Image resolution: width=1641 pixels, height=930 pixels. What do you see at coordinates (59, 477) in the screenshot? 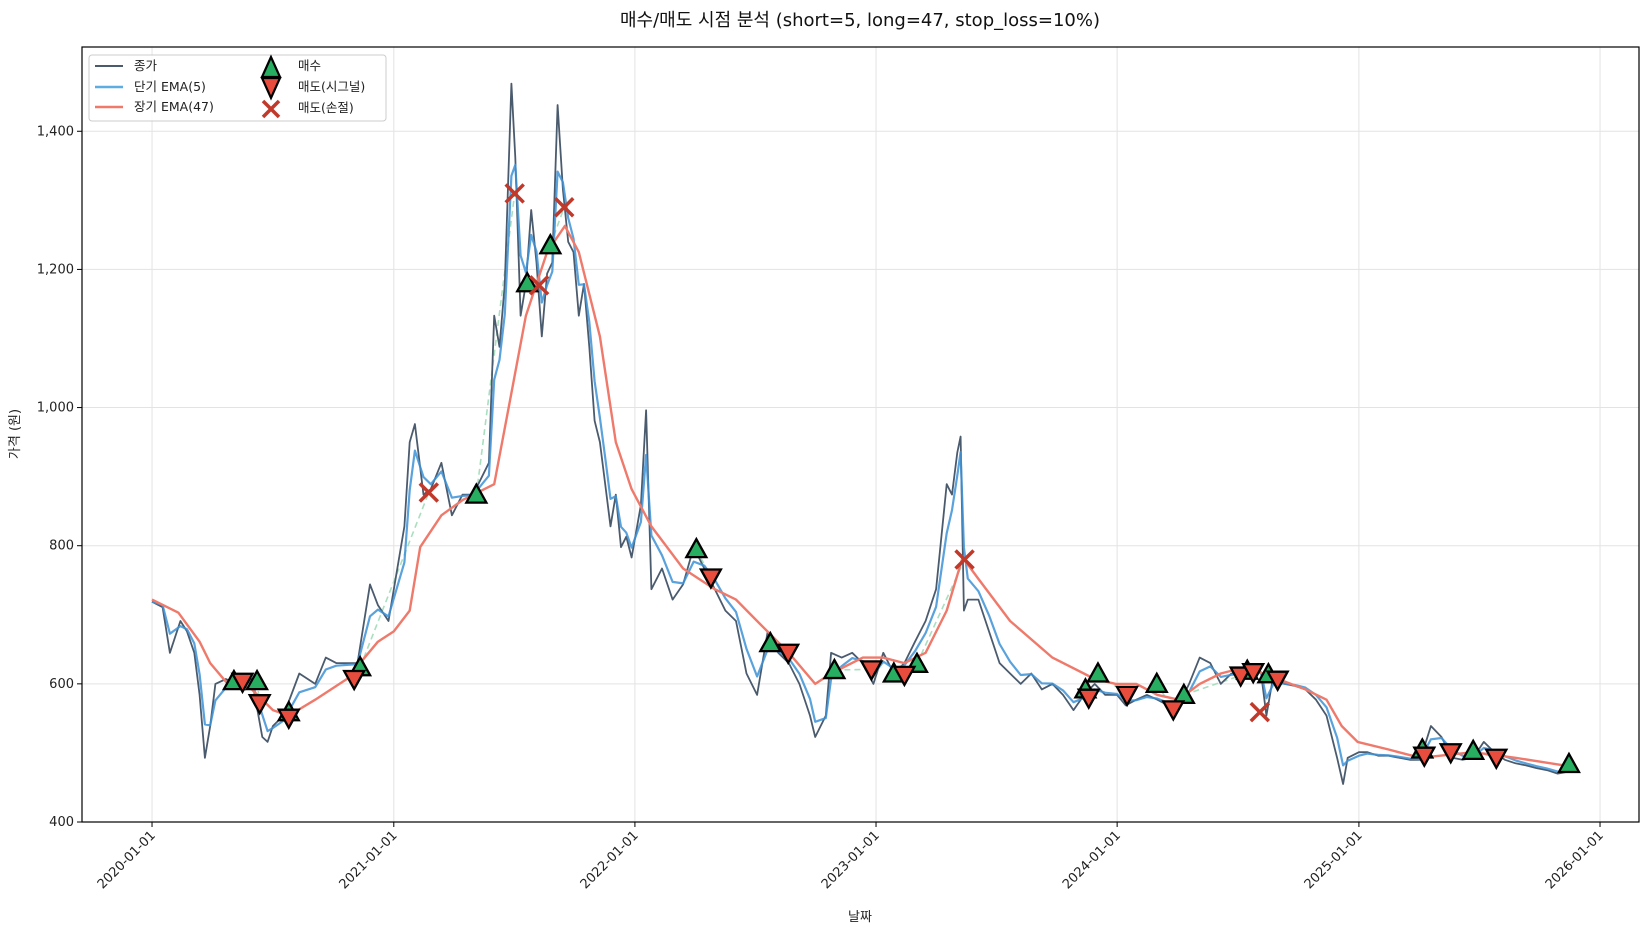
I see `y-axis: 400 600 800 1,000 1,200 1,400` at bounding box center [59, 477].